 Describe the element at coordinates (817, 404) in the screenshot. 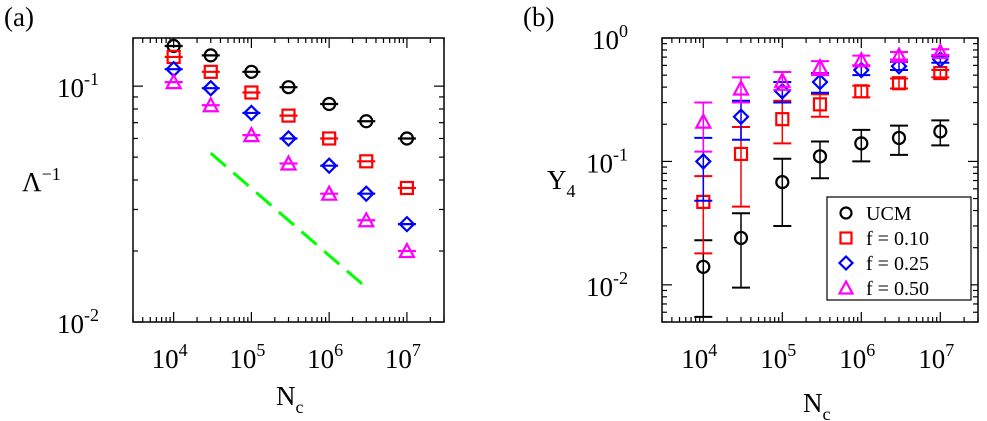

I see `panel-b-x-axis-label: Nc` at that location.